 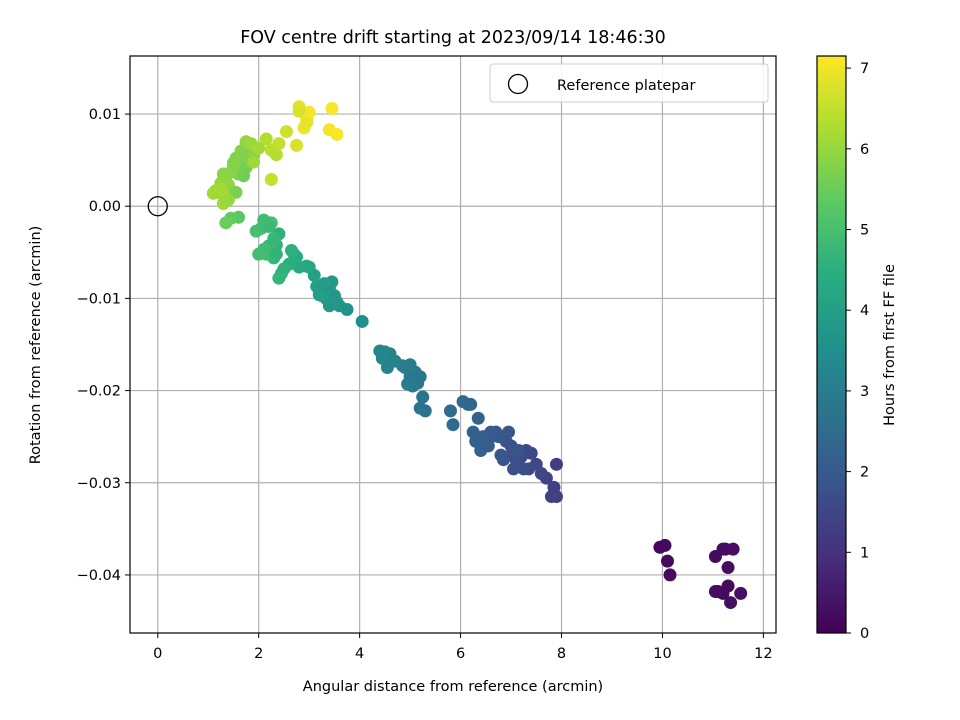 What do you see at coordinates (857, 351) in the screenshot?
I see `colorbar-ticks: 0 1 2 3 4 5 6 7` at bounding box center [857, 351].